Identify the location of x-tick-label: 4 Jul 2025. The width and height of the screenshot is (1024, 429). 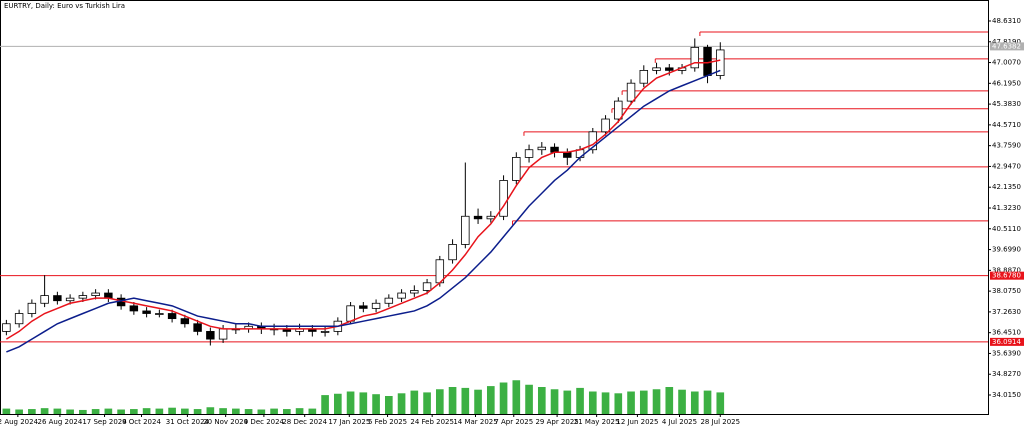
(679, 422).